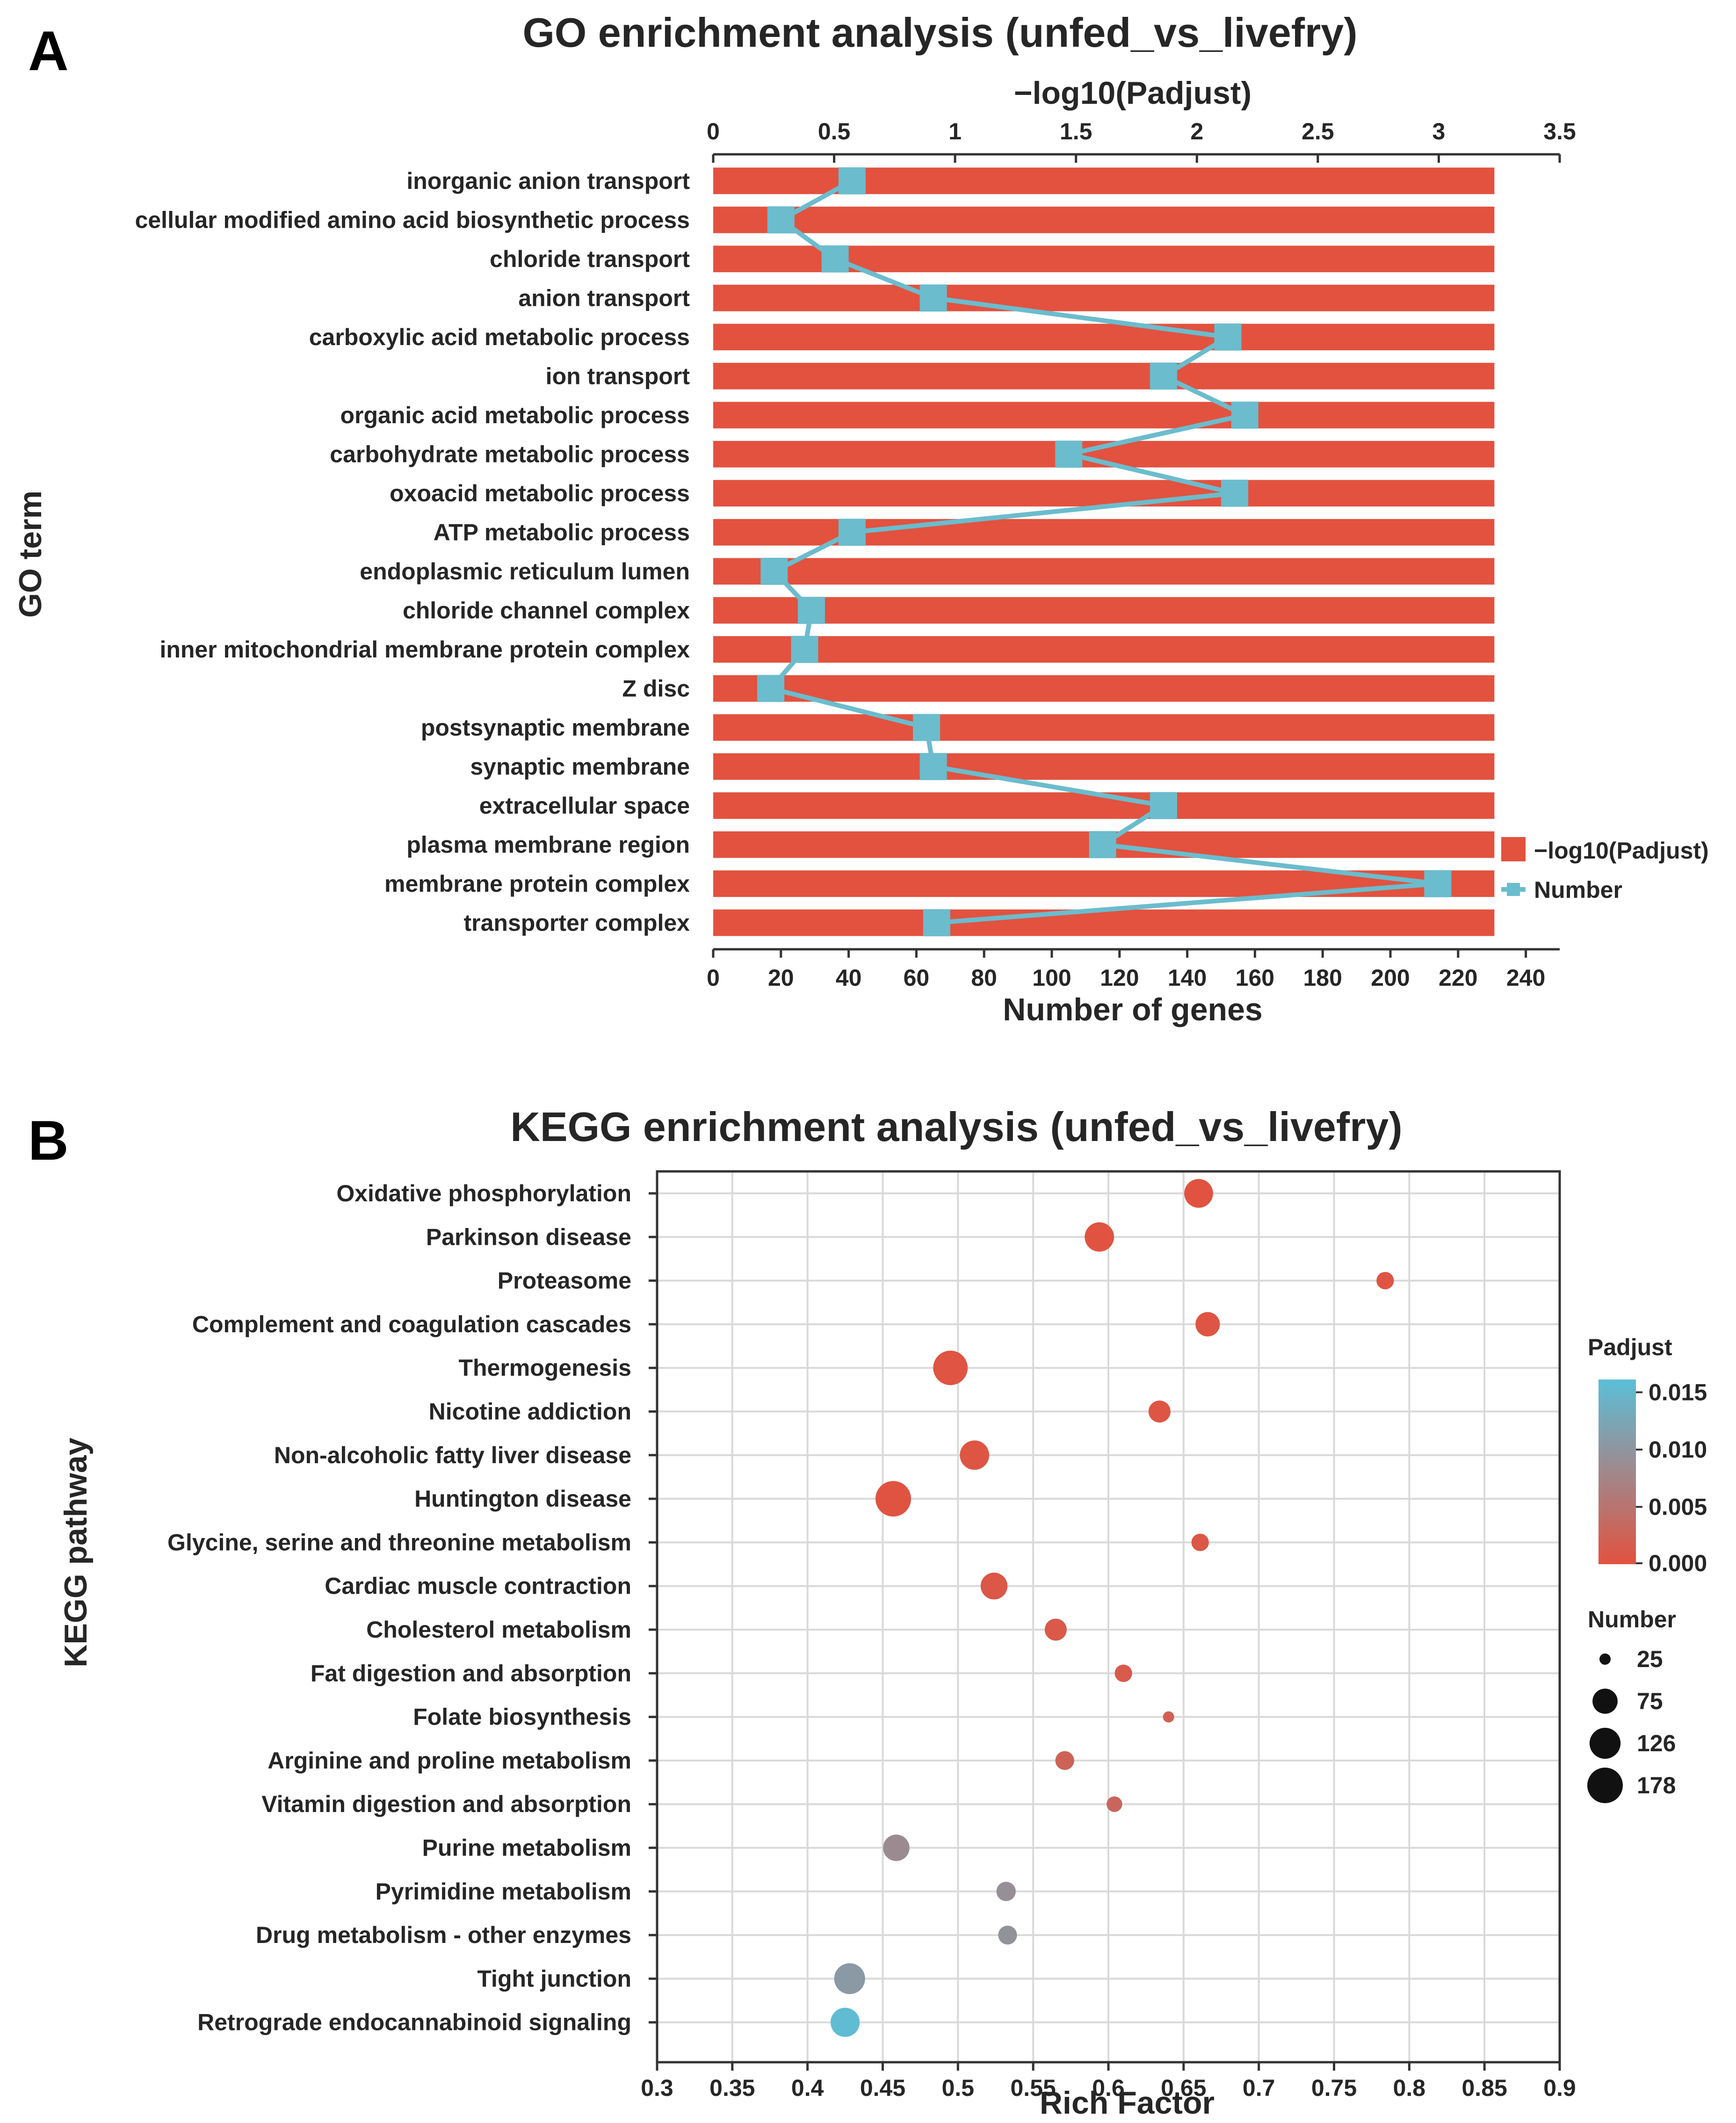 Image resolution: width=1736 pixels, height=2123 pixels. What do you see at coordinates (1650, 1659) in the screenshot?
I see `number-legend-label: 25` at bounding box center [1650, 1659].